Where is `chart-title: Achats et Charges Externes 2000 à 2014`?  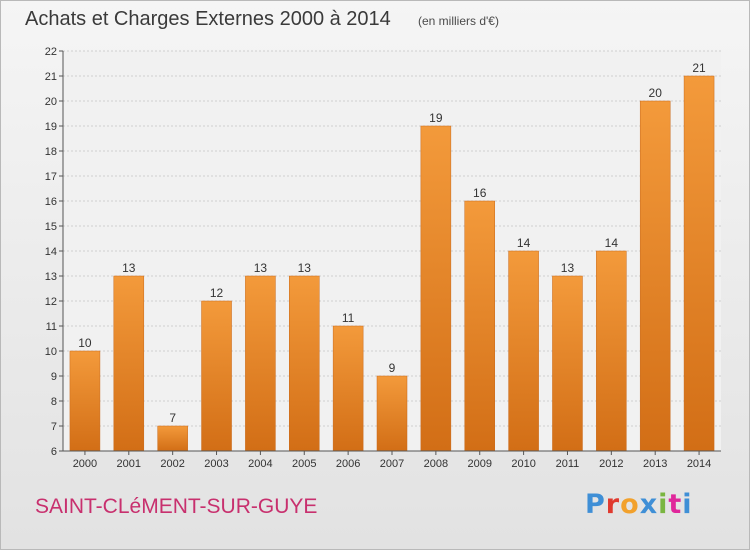
chart-title: Achats et Charges Externes 2000 à 2014 is located at coordinates (208, 19).